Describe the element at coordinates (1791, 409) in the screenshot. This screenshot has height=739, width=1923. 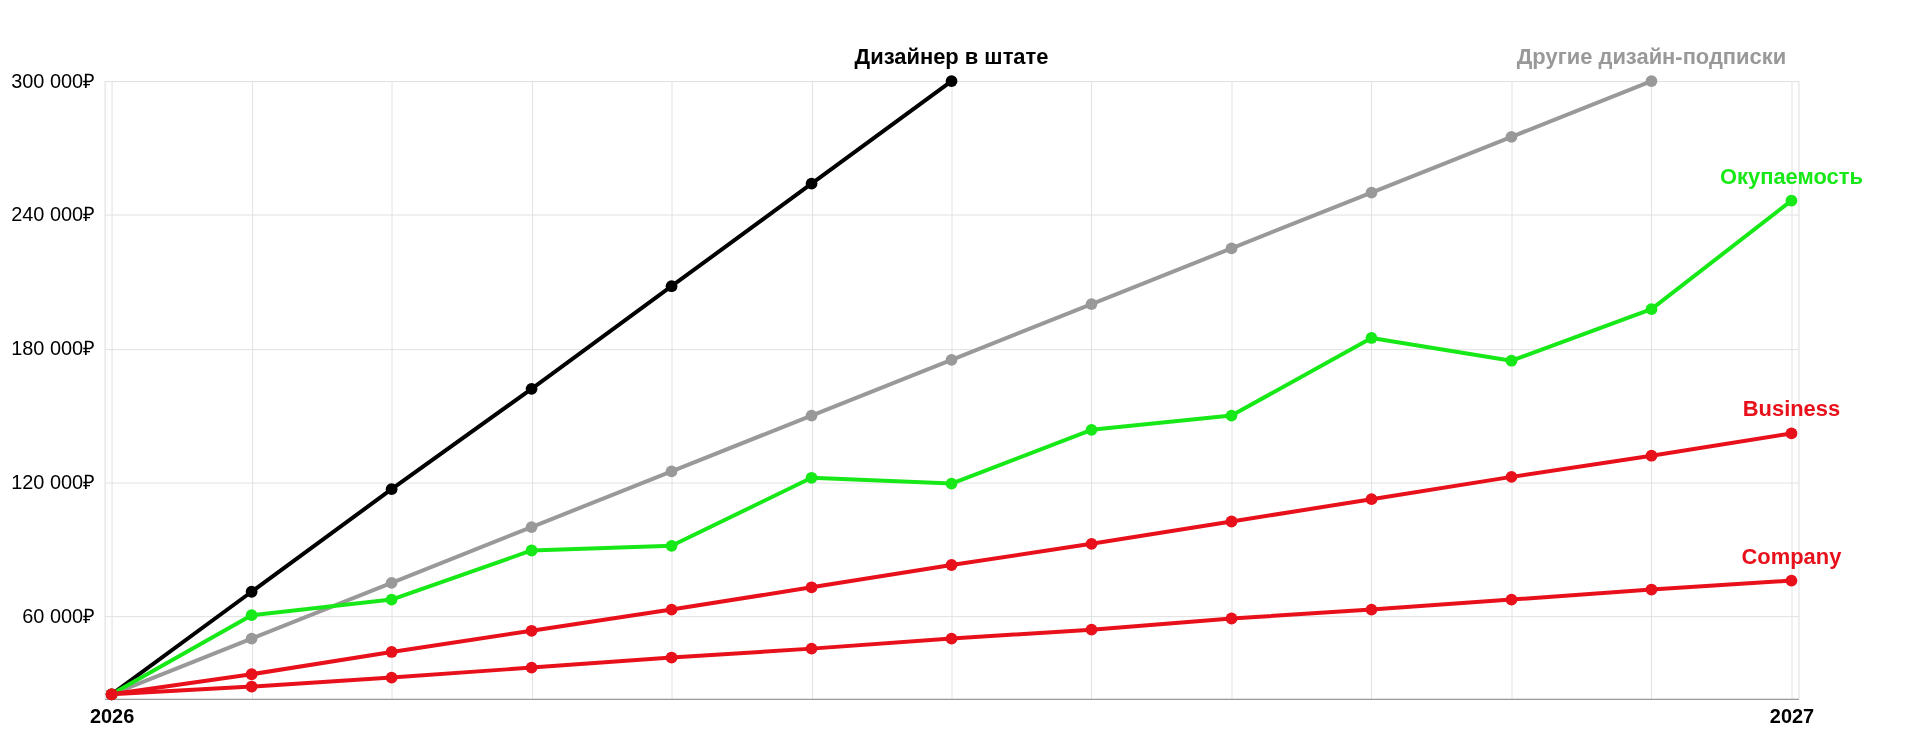
I see `series-label: Business` at that location.